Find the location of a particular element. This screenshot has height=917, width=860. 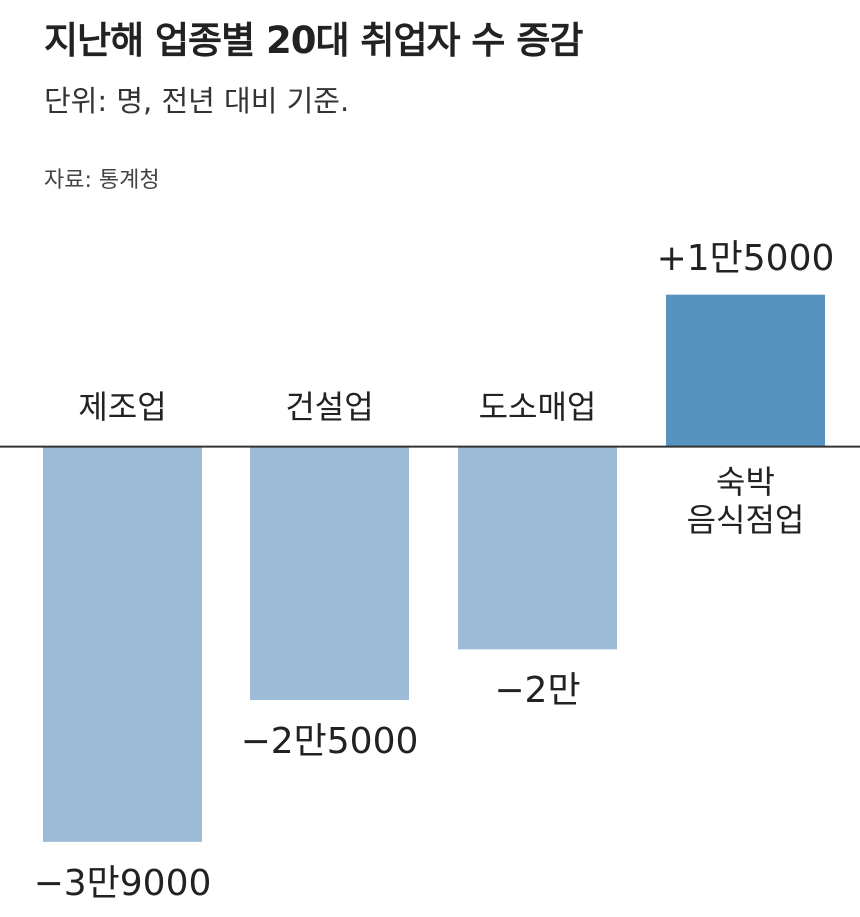

value-label: −2만 is located at coordinates (537, 691).